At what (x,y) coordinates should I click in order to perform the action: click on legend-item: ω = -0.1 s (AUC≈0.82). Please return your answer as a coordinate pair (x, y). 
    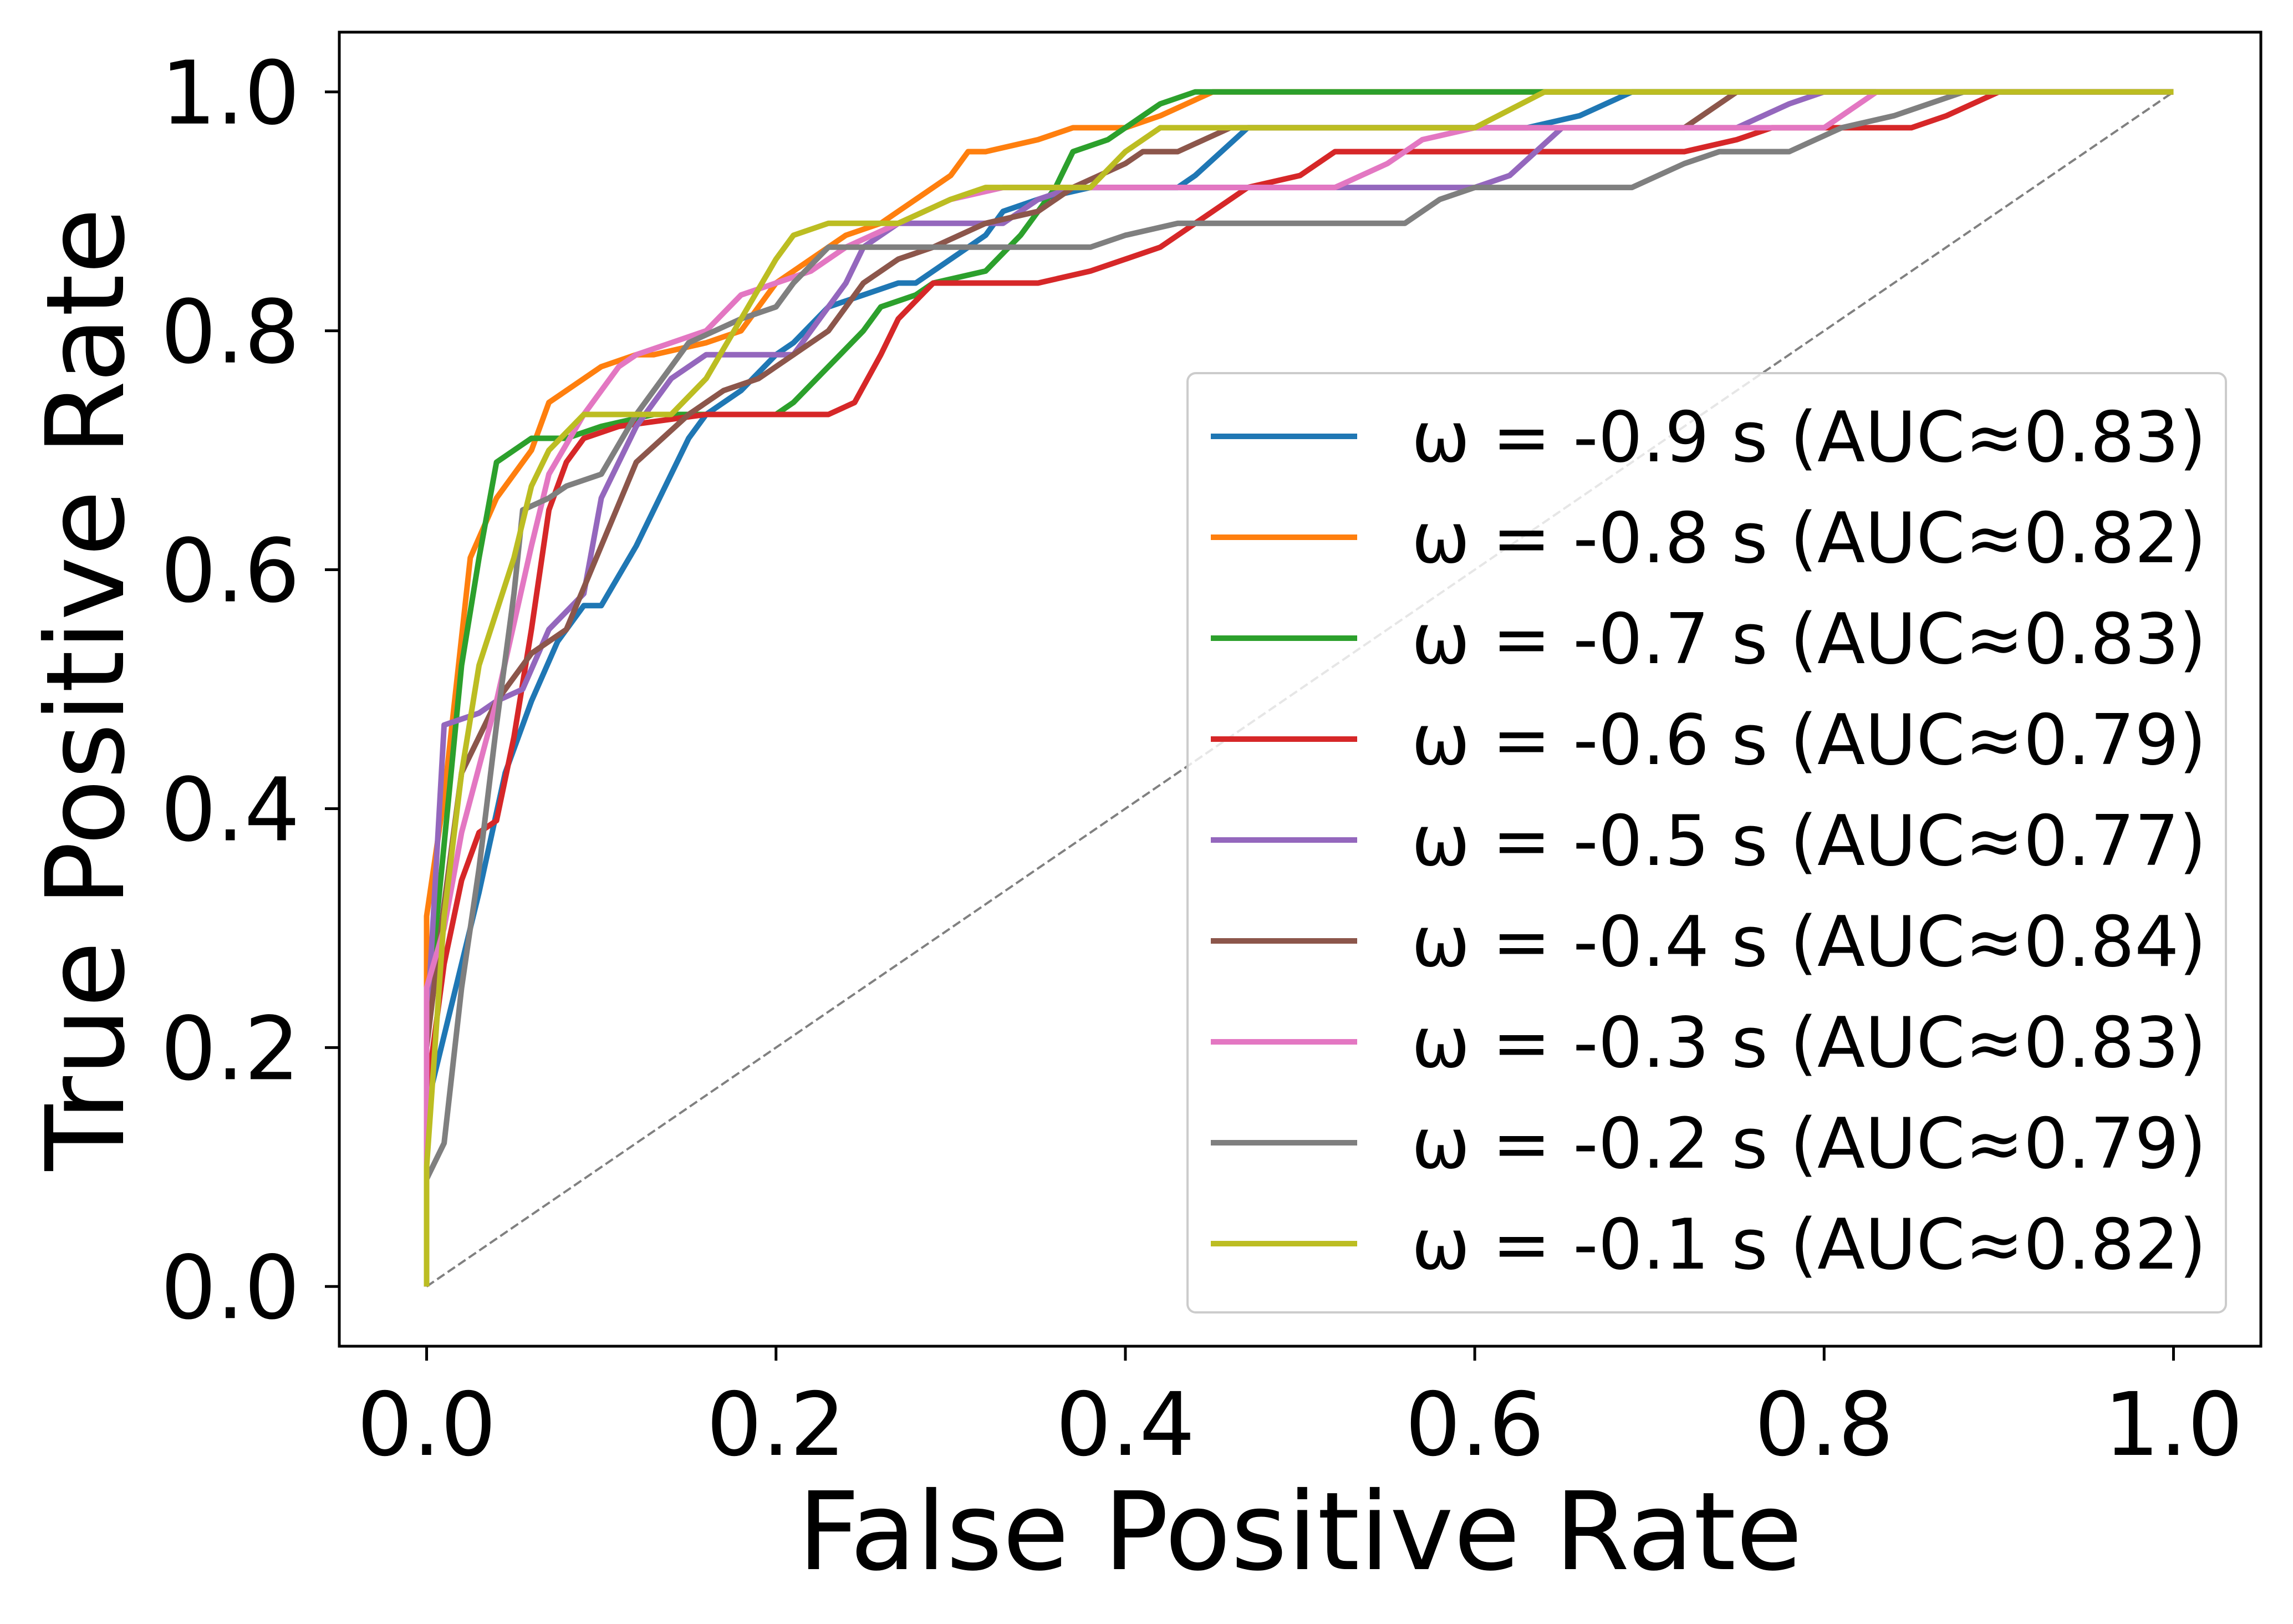
    Looking at the image, I should click on (1709, 1245).